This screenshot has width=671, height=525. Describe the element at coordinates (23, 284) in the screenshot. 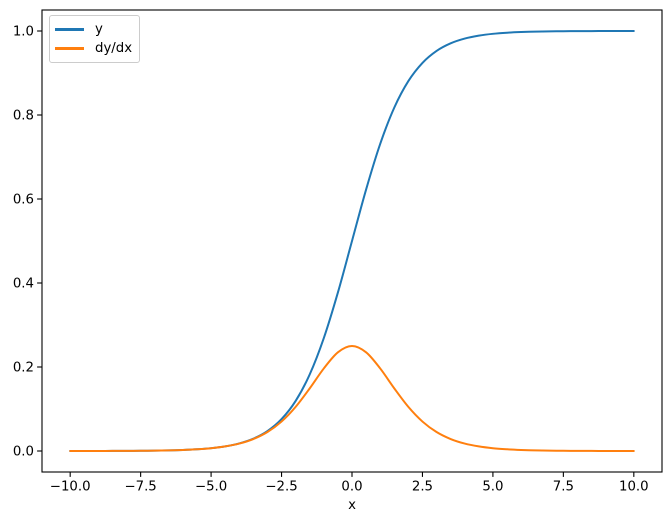

I see `y-tick-label: 0.4` at that location.